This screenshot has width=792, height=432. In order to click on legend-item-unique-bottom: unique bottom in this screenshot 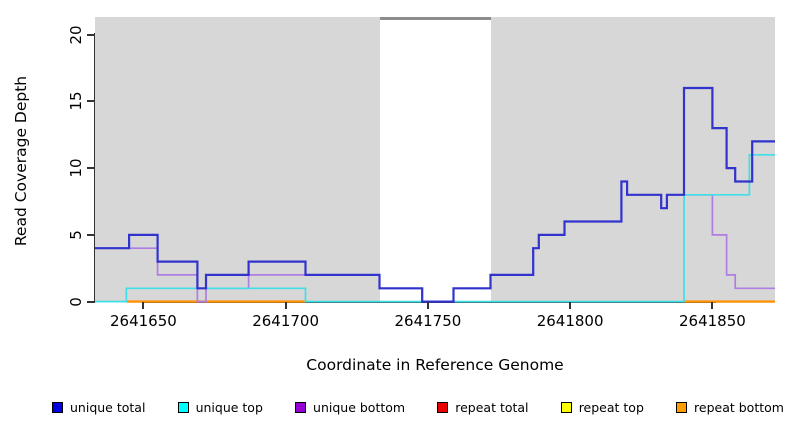, I will do `click(350, 407)`.